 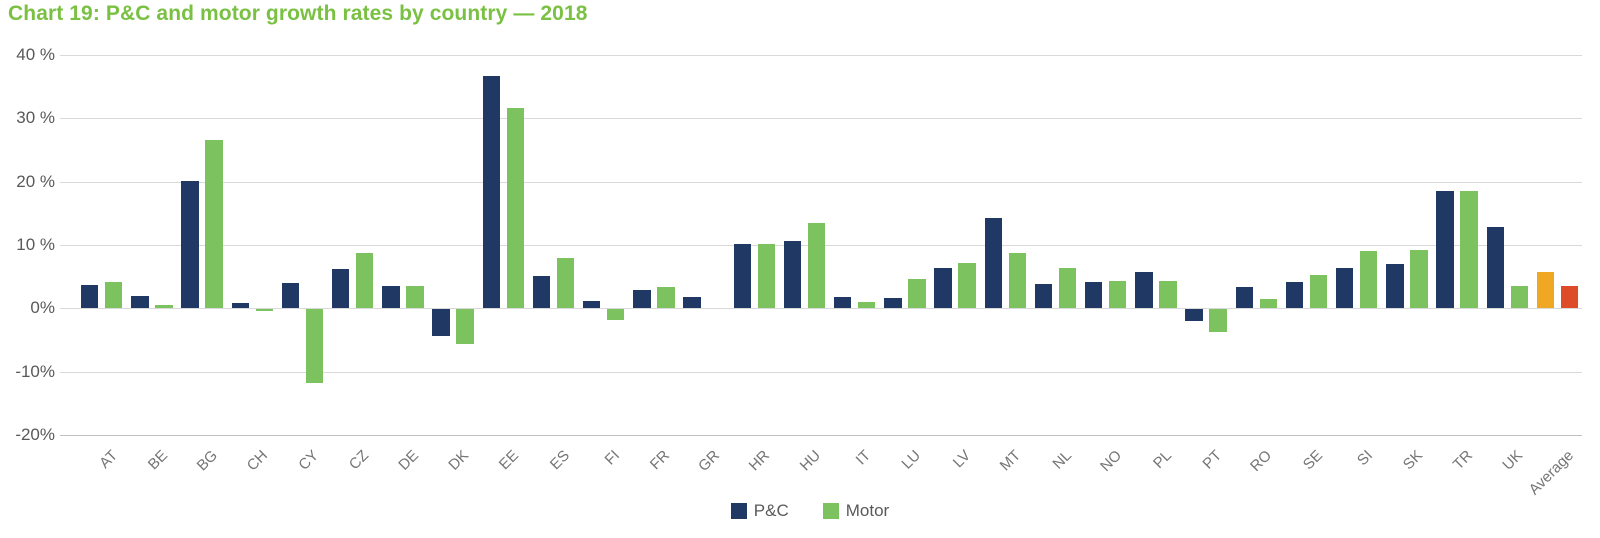 What do you see at coordinates (35, 434) in the screenshot?
I see `y-axis-tick-label: -20%` at bounding box center [35, 434].